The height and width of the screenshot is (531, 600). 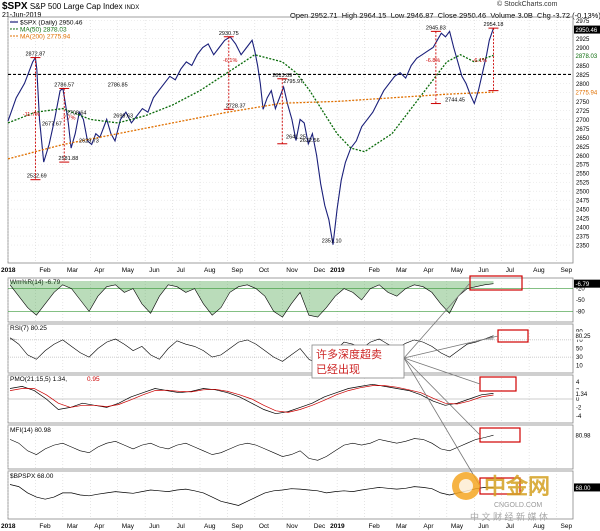 What do you see at coordinates (35, 55) in the screenshot?
I see `price-annotation: 2872.87` at bounding box center [35, 55].